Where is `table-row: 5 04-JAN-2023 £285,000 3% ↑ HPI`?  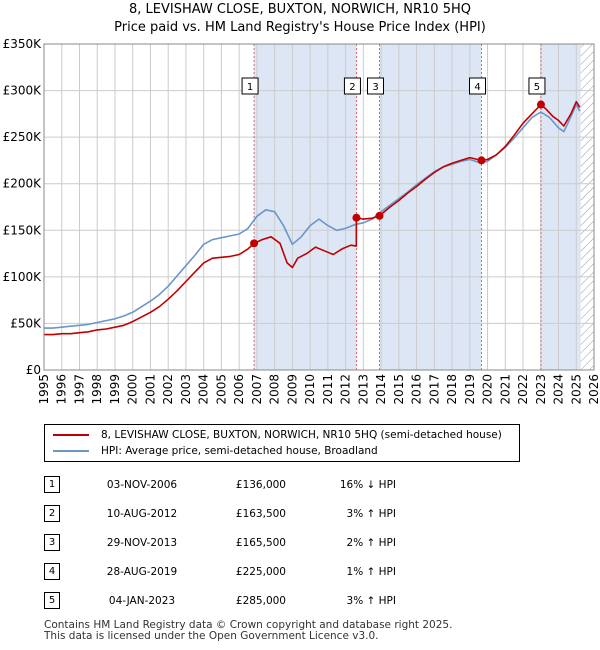 table-row: 5 04-JAN-2023 £285,000 3% ↑ HPI is located at coordinates (220, 600).